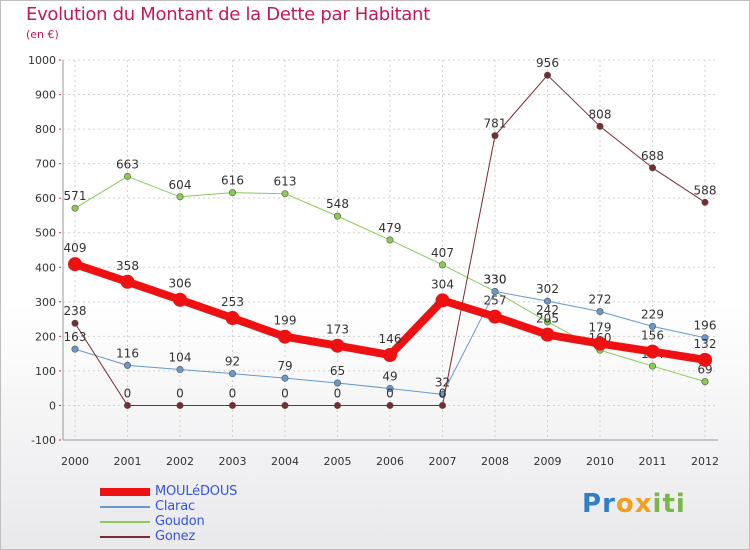 The width and height of the screenshot is (750, 550). What do you see at coordinates (45, 267) in the screenshot?
I see `y-tick-label: 400` at bounding box center [45, 267].